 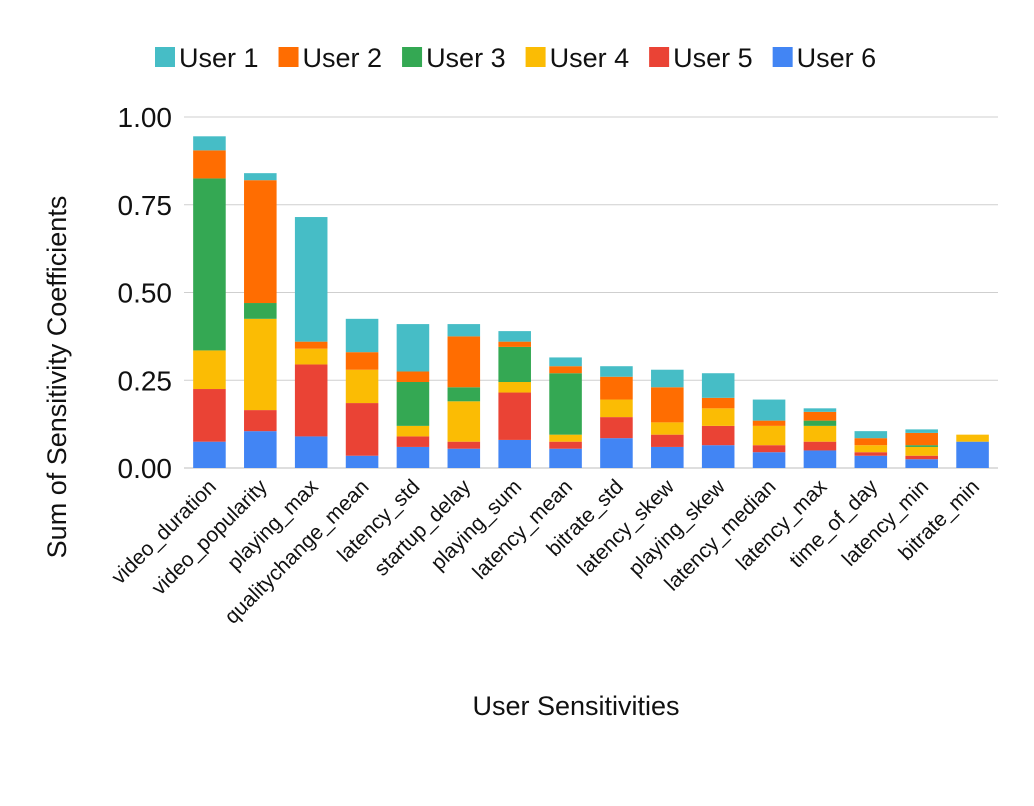 What do you see at coordinates (362, 393) in the screenshot?
I see `bar-stack-qualitychange_mean` at bounding box center [362, 393].